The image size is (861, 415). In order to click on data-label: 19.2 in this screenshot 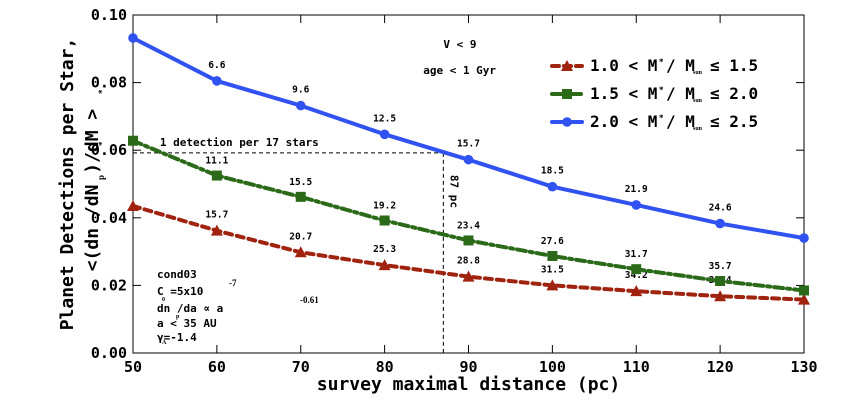, I will do `click(384, 206)`.